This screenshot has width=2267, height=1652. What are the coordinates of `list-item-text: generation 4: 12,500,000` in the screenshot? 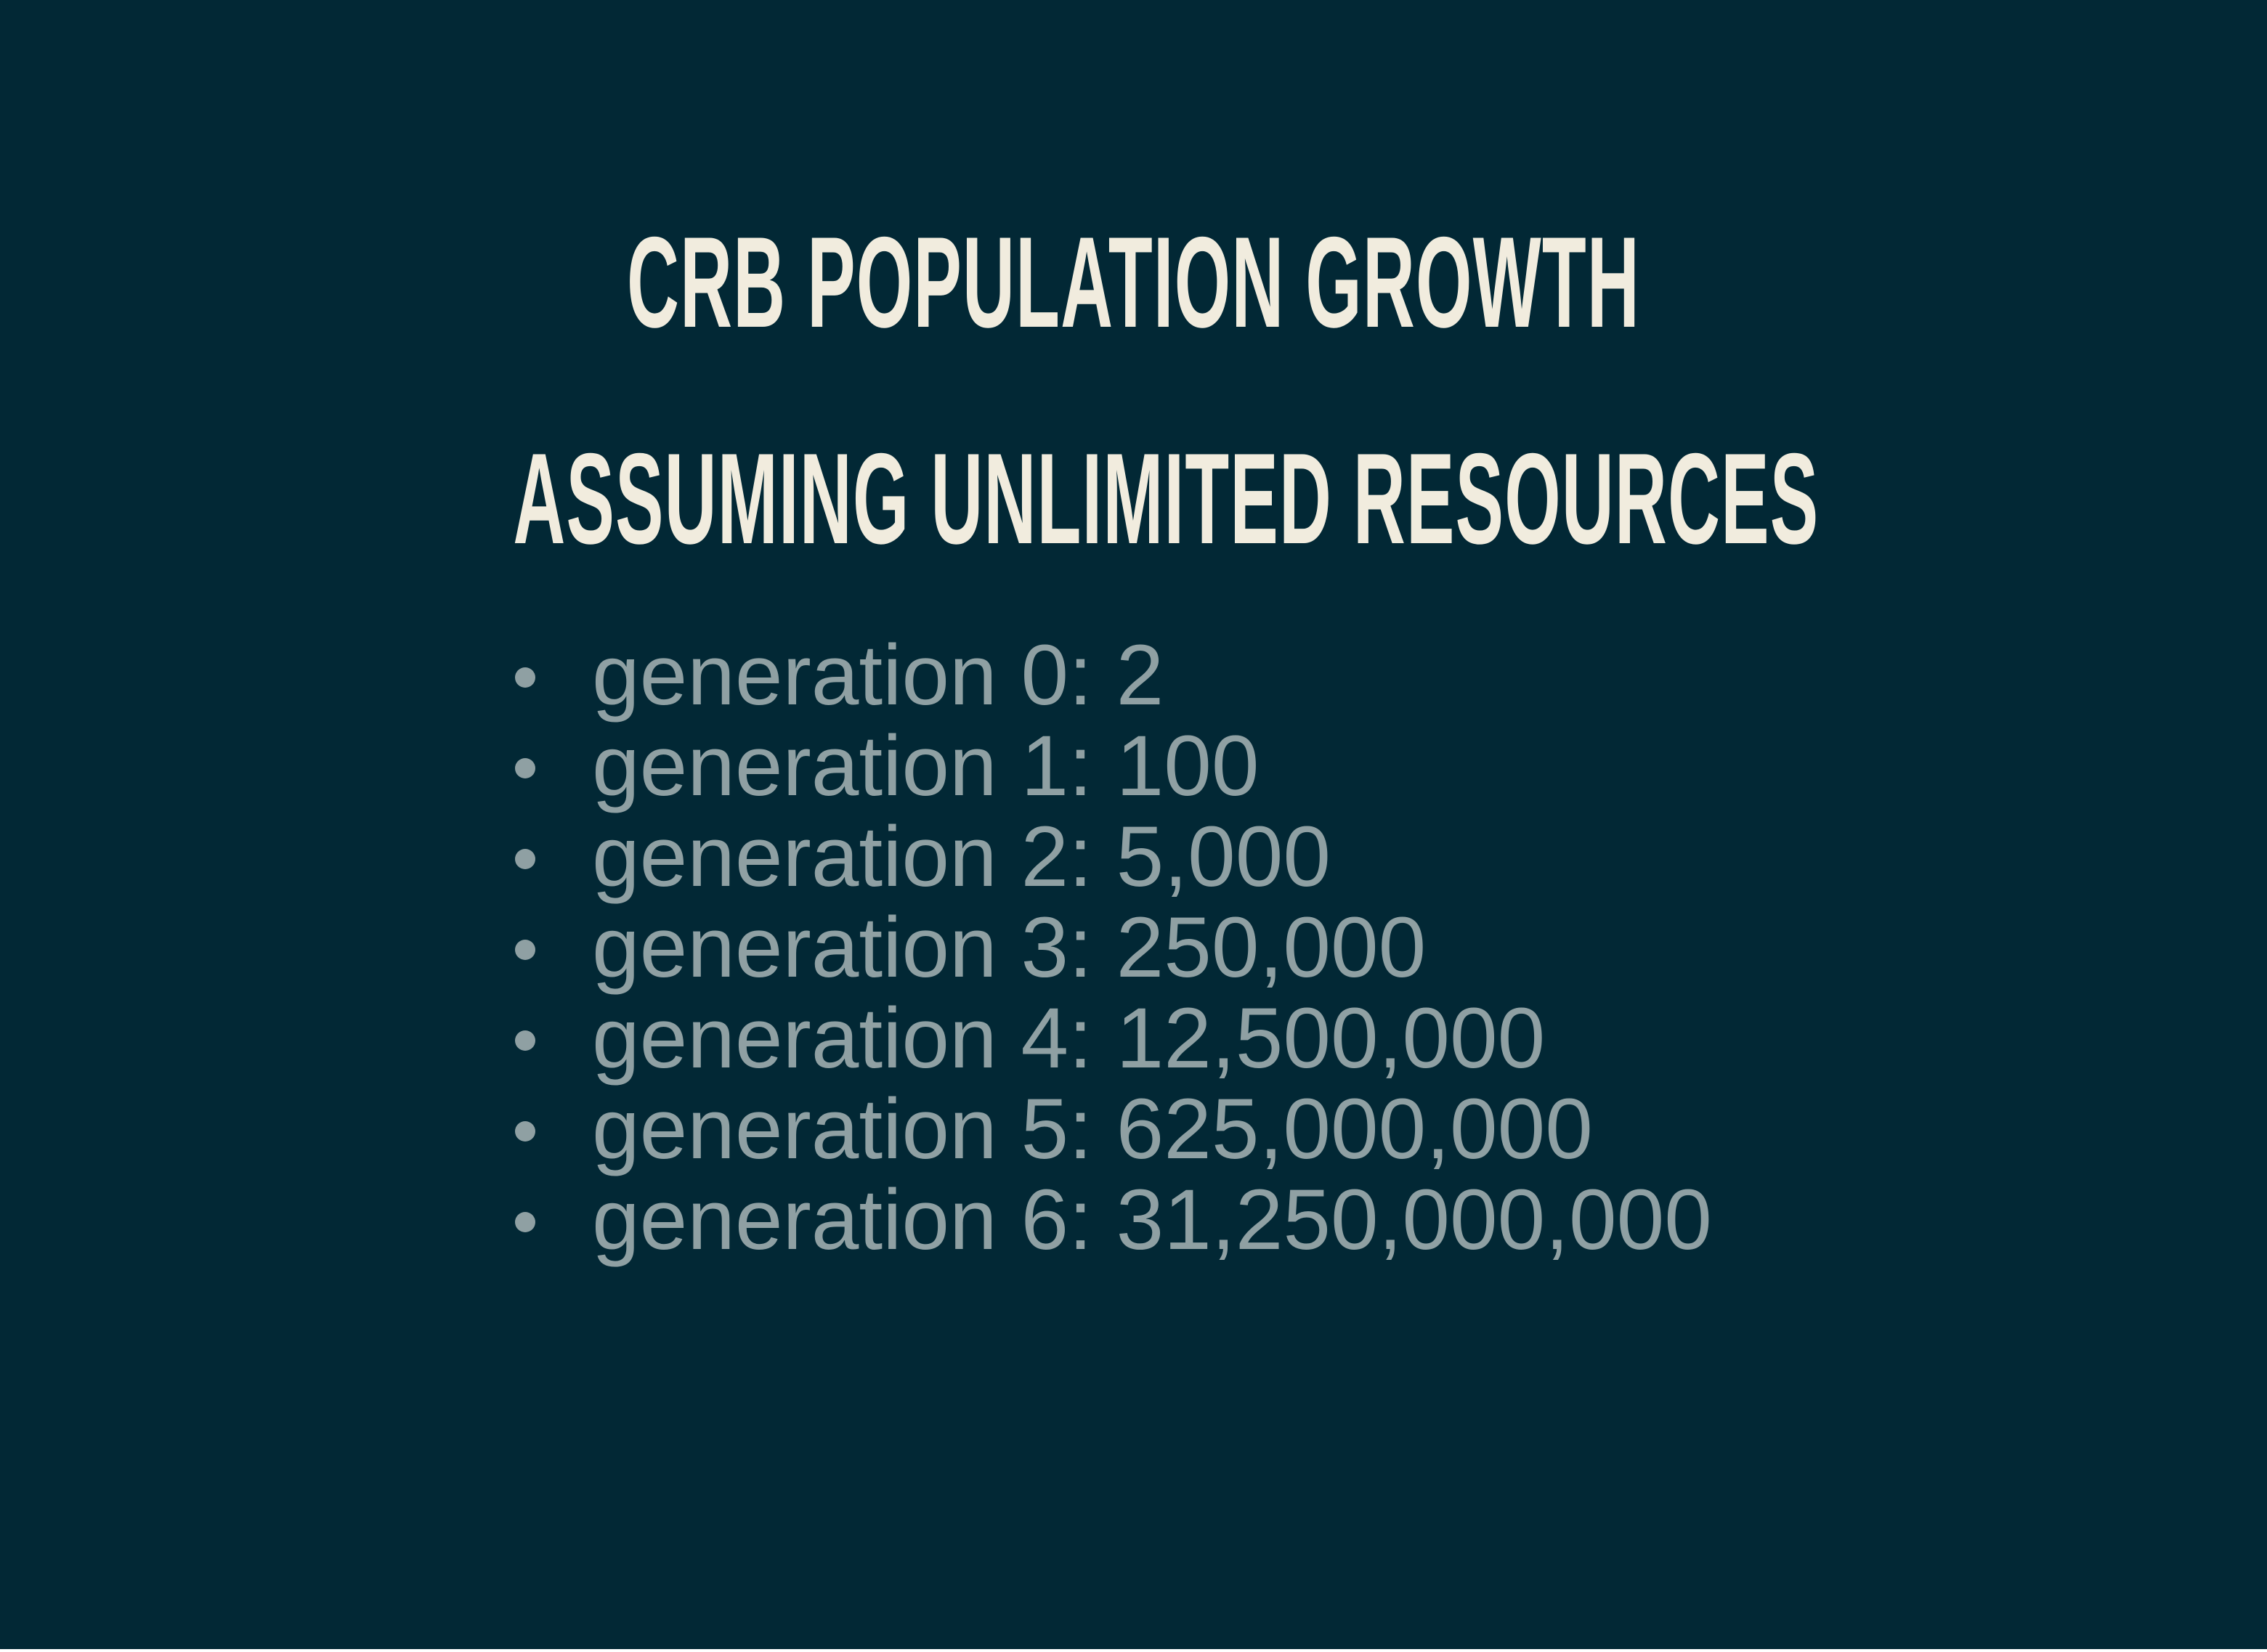 It's located at (1069, 1038).